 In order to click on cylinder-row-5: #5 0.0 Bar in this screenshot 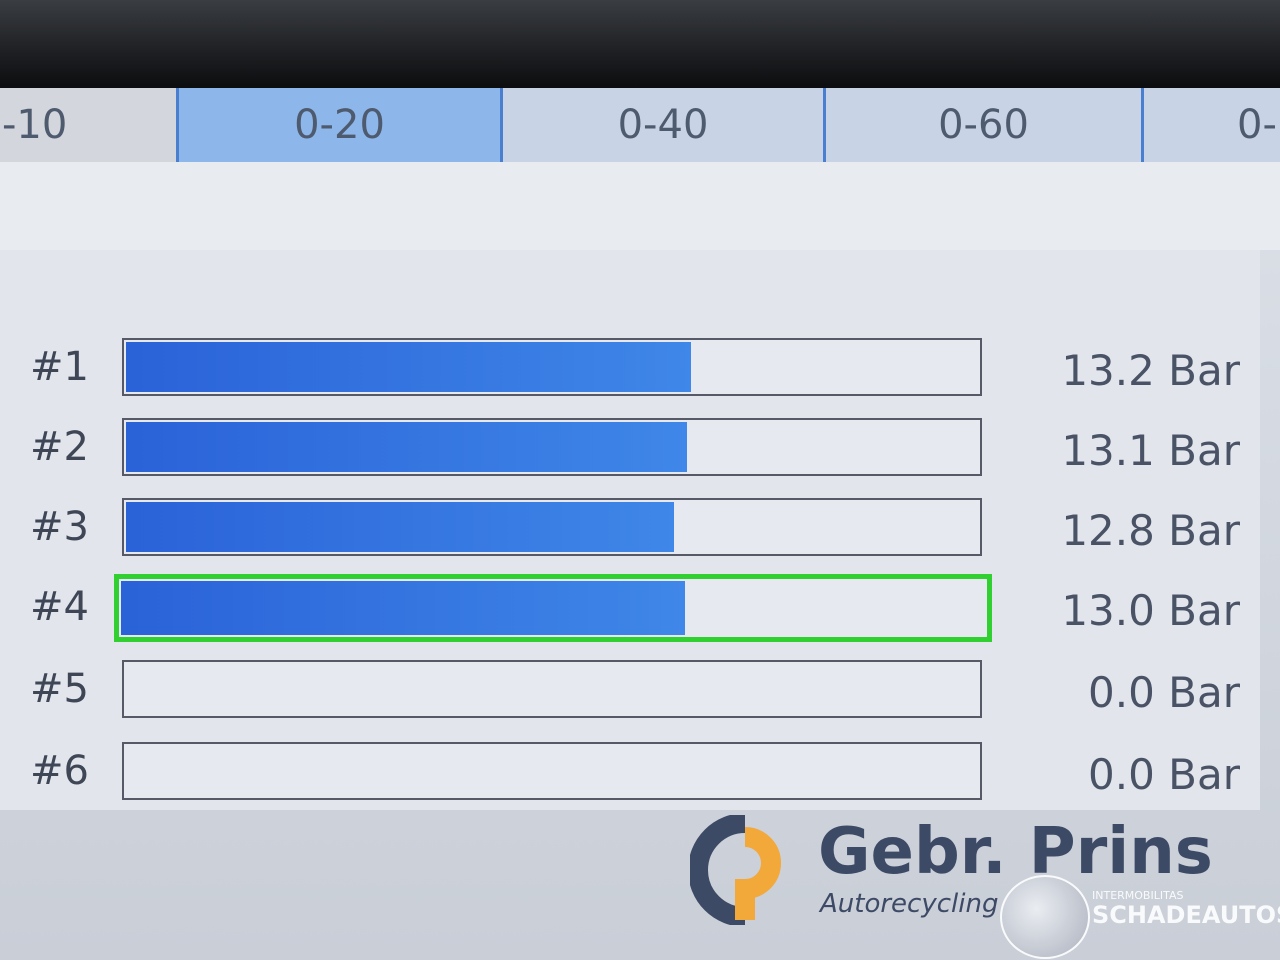, I will do `click(640, 690)`.